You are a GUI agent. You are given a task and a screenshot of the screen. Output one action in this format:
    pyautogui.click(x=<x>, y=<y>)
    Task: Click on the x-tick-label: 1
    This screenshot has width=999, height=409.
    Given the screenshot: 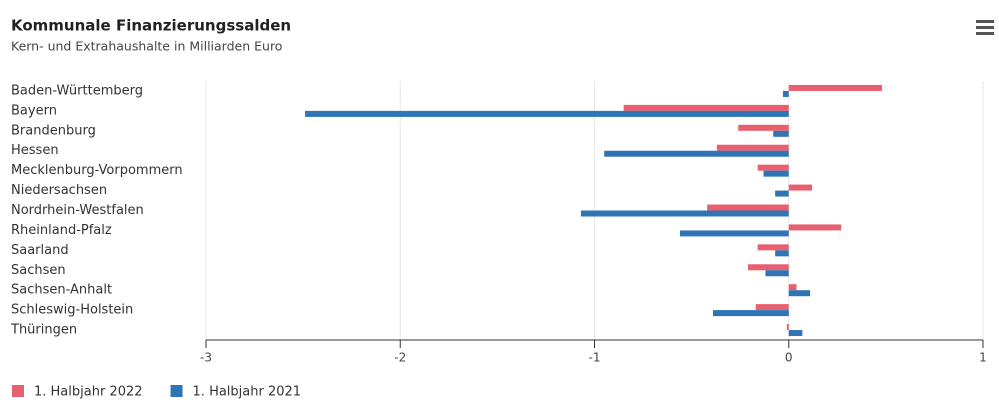 What is the action you would take?
    pyautogui.click(x=983, y=358)
    